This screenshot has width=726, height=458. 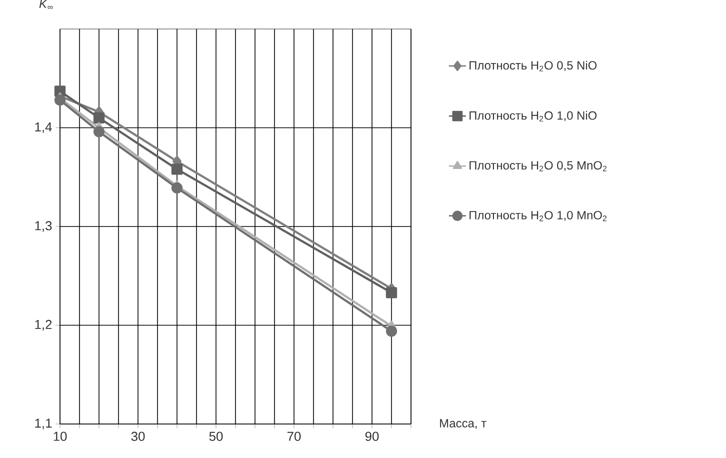 What do you see at coordinates (463, 424) in the screenshot?
I see `x-axis-title: Масса, т` at bounding box center [463, 424].